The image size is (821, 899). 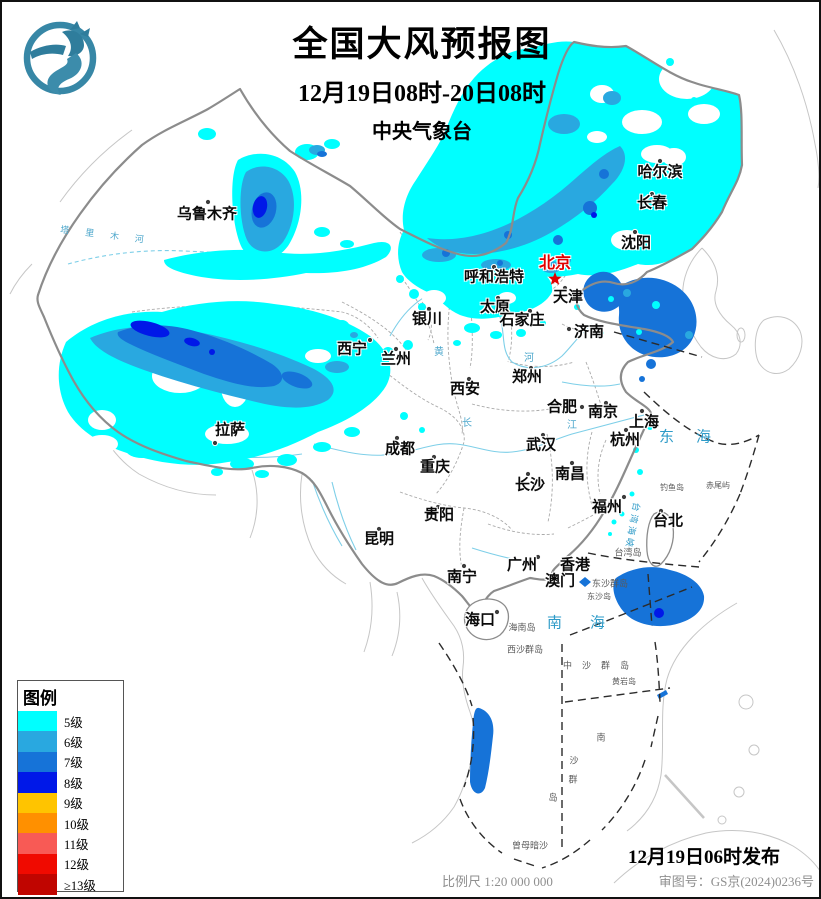 What do you see at coordinates (421, 80) in the screenshot?
I see `title-block: 全国大风预报图 12月19日08时-20日08时 中央气象台` at bounding box center [421, 80].